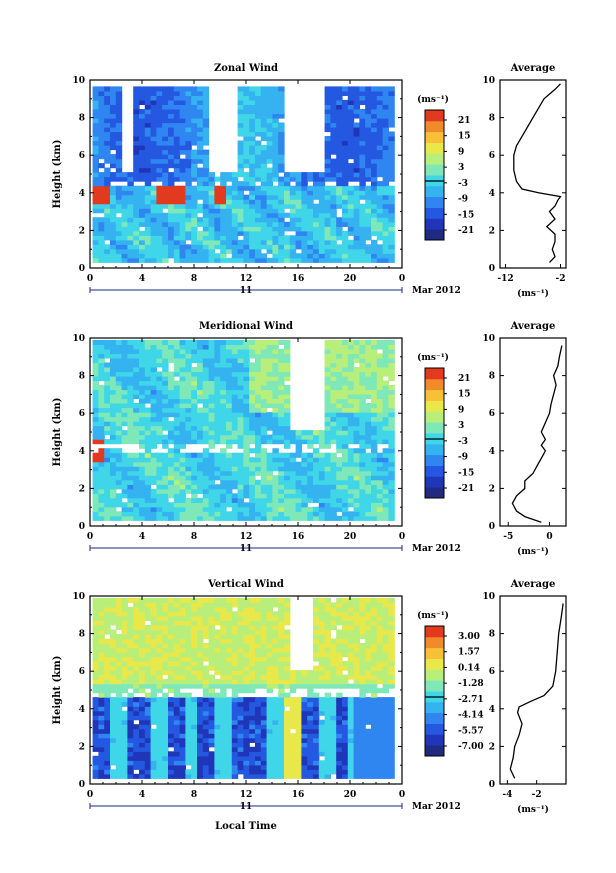 This screenshot has height=873, width=616. I want to click on colorbar-segment, so click(434, 493).